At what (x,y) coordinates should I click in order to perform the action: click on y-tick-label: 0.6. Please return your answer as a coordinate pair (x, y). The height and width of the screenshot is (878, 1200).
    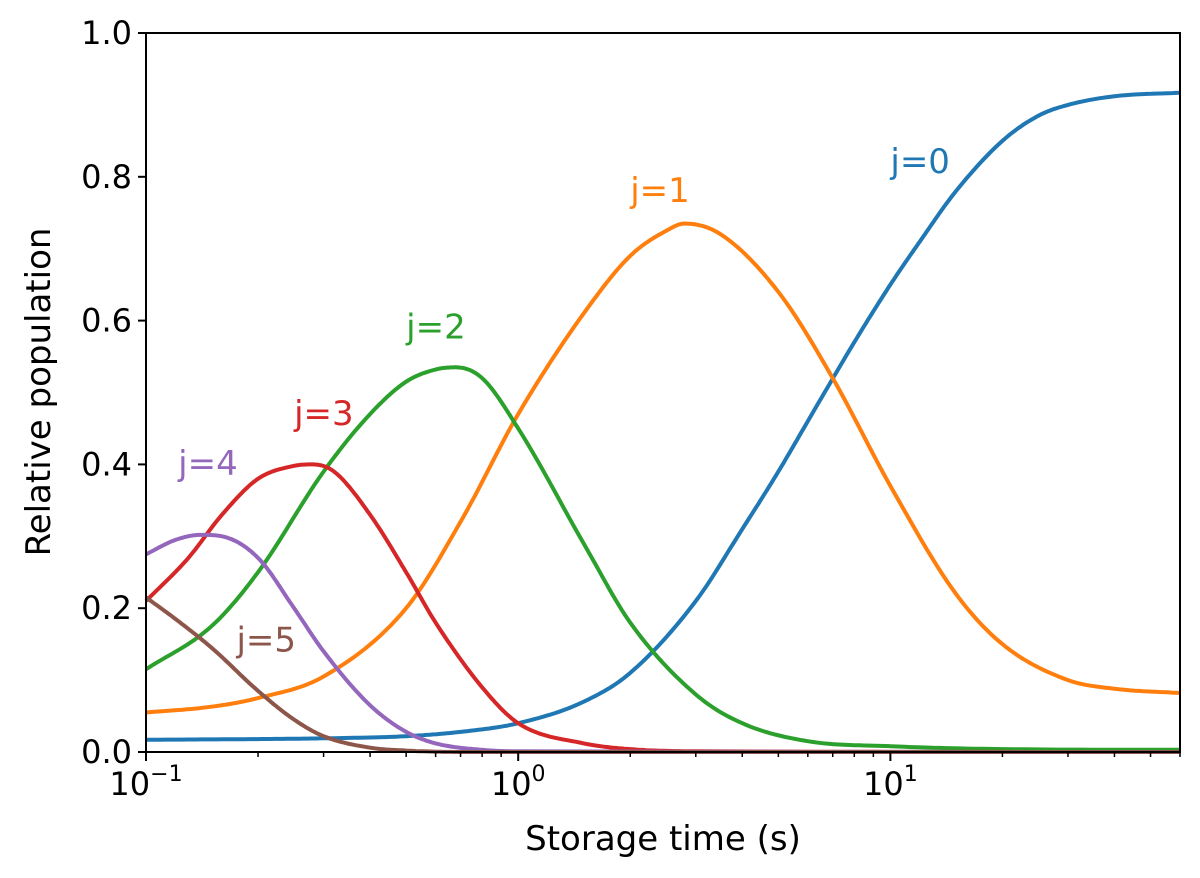
    Looking at the image, I should click on (106, 321).